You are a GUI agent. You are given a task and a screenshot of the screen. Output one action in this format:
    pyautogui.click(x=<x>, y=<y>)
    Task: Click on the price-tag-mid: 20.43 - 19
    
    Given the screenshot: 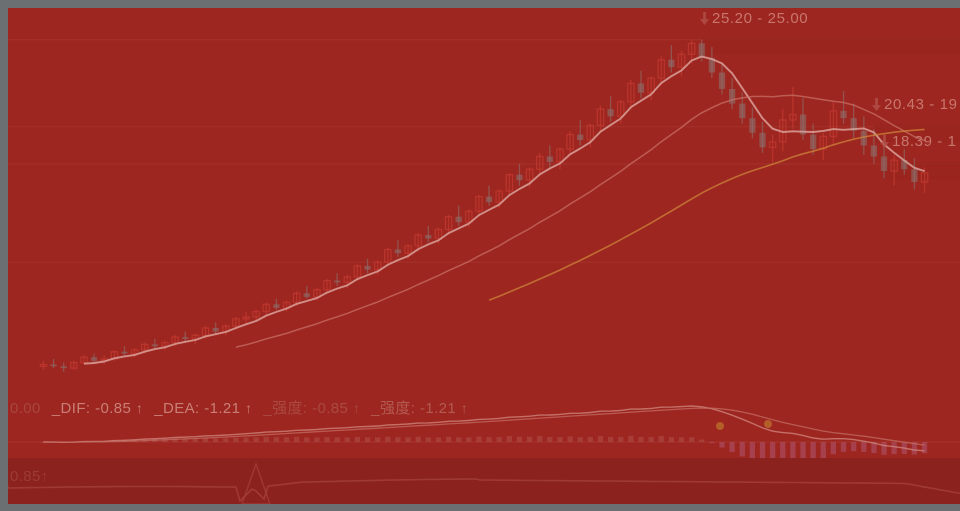 What is the action you would take?
    pyautogui.click(x=915, y=104)
    